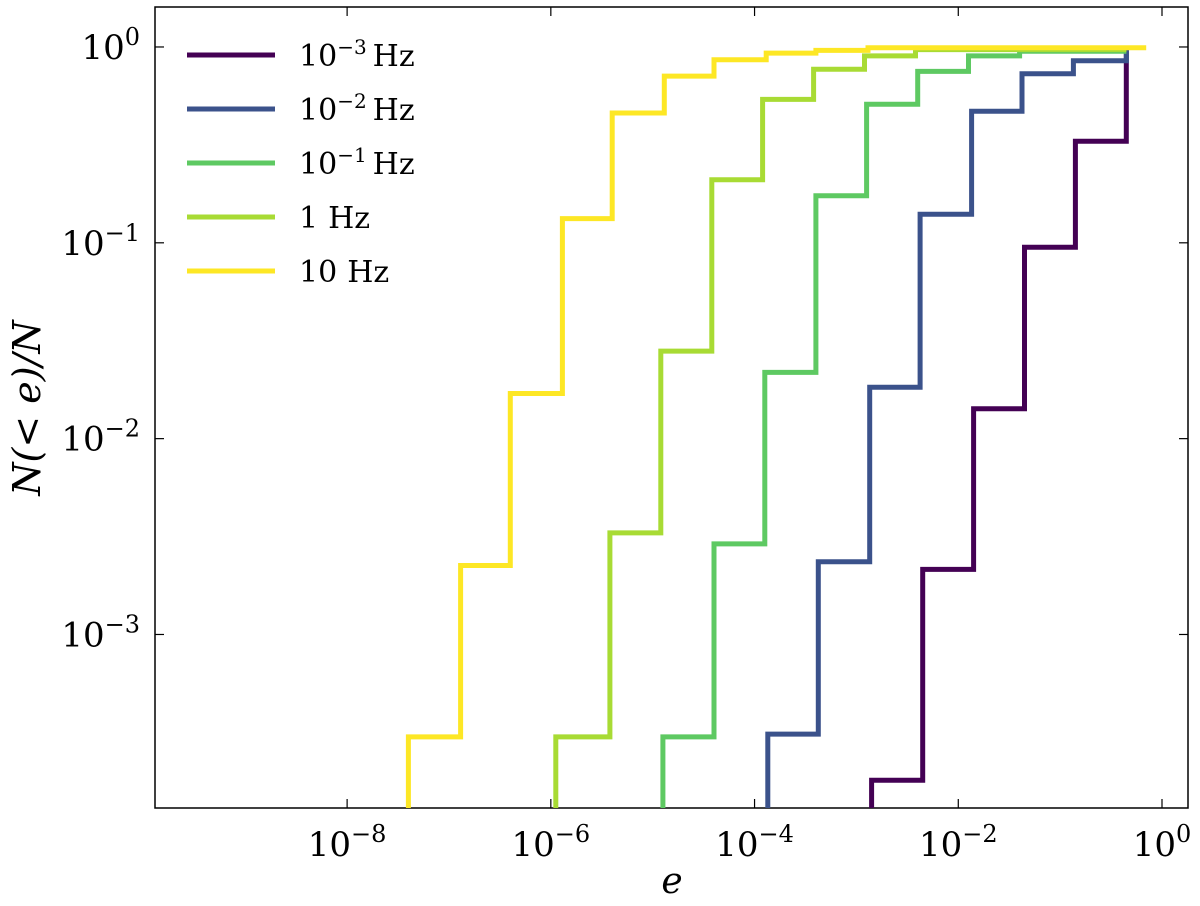 The height and width of the screenshot is (906, 1200). I want to click on legend-item-4: 1 Hz, so click(278, 218).